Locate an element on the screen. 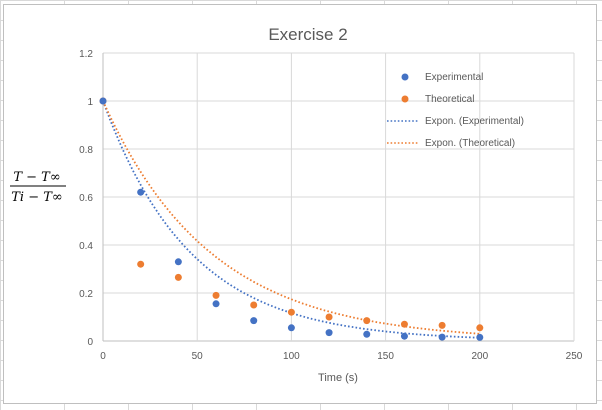 This screenshot has width=602, height=410. y-tick-label: 0.4 is located at coordinates (86, 246).